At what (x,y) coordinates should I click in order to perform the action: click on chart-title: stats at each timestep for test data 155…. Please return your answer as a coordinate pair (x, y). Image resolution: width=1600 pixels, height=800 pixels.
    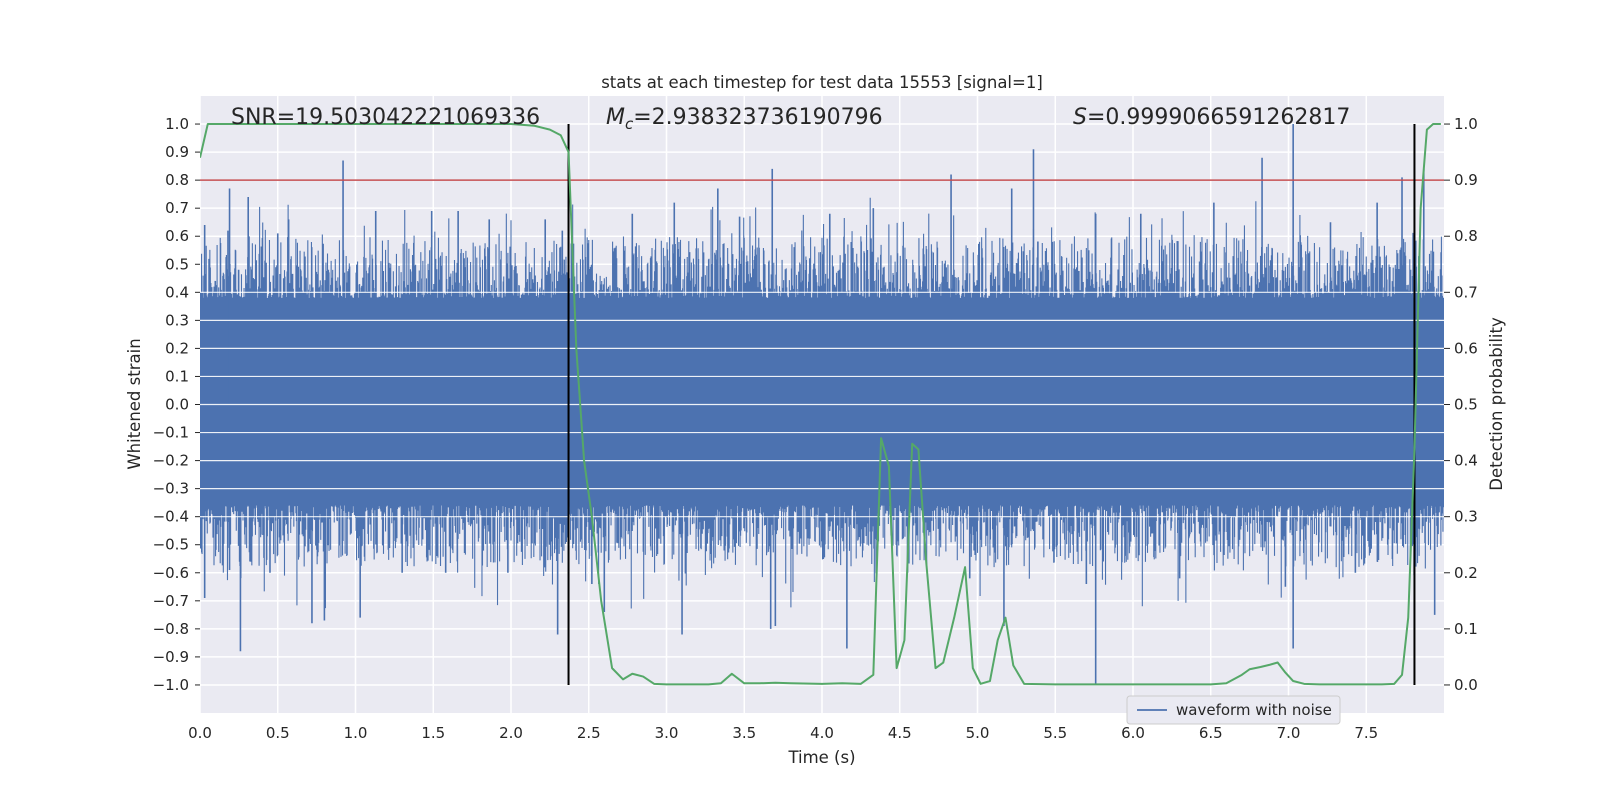
    Looking at the image, I should click on (822, 82).